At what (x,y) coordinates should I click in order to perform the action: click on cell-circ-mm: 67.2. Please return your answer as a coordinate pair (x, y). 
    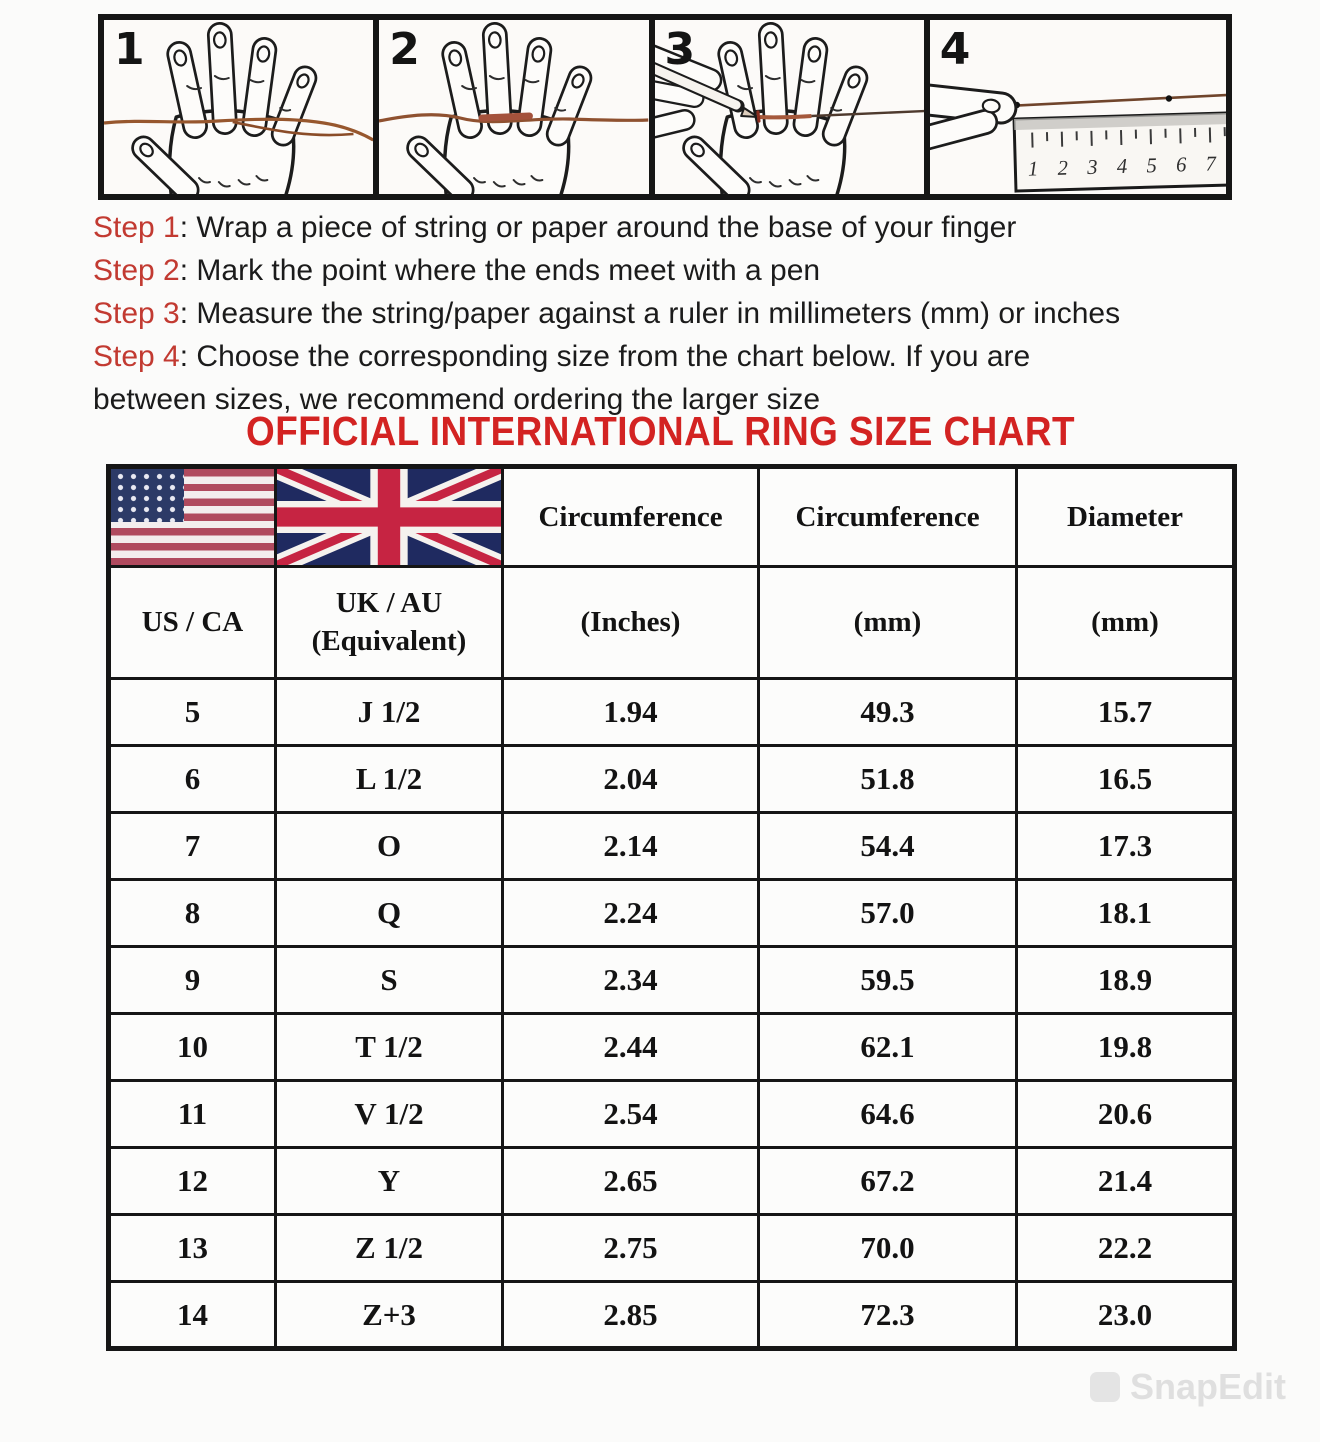
    Looking at the image, I should click on (887, 1181).